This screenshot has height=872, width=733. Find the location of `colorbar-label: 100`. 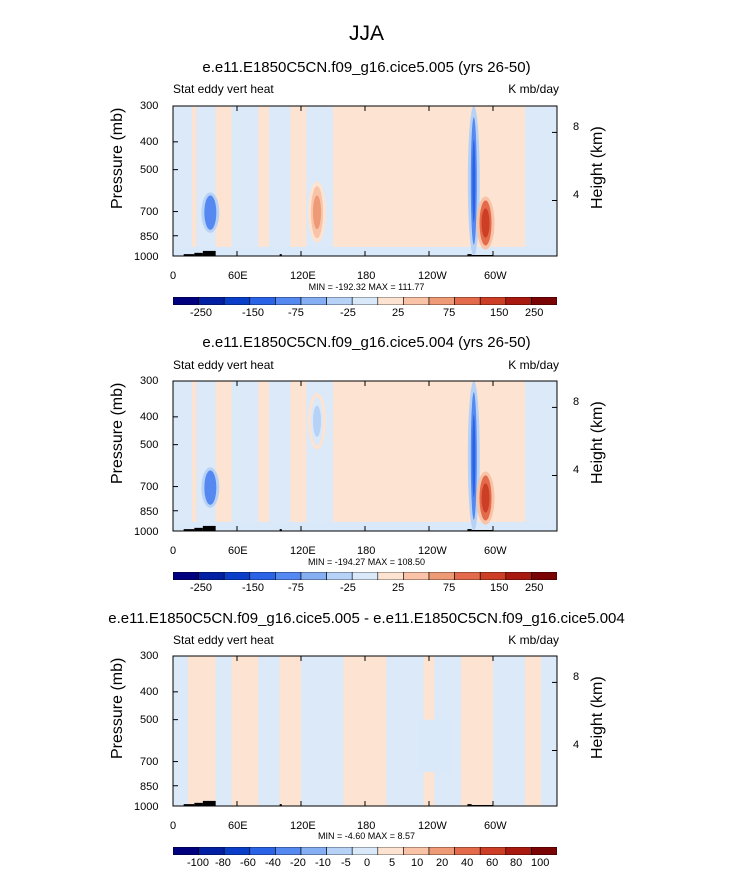

colorbar-label: 100 is located at coordinates (540, 863).